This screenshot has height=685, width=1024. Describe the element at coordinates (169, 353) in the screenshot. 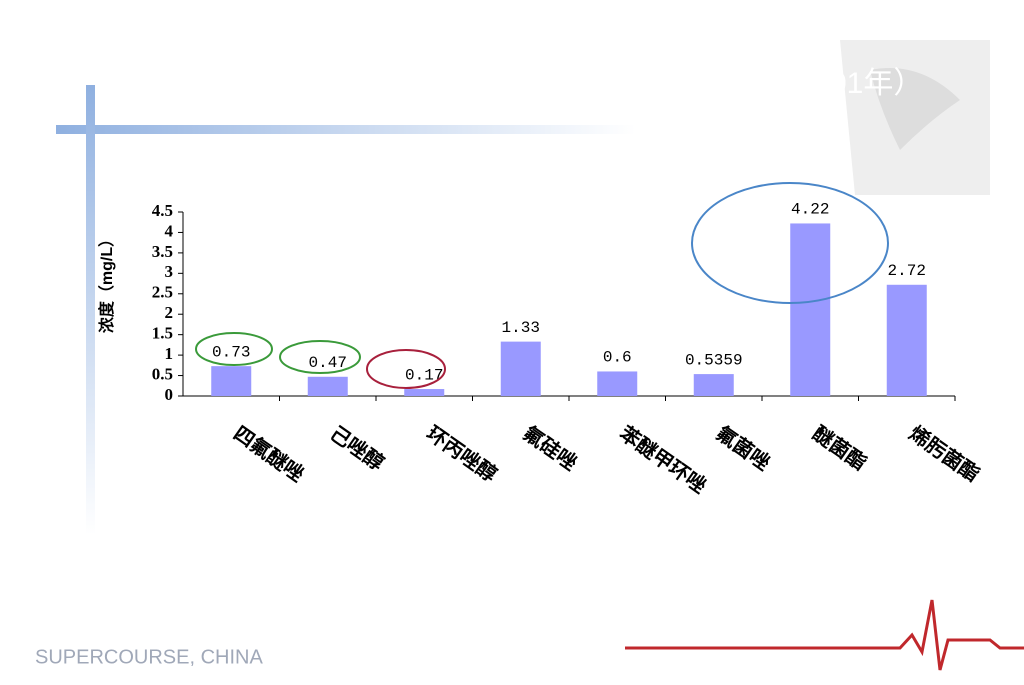

I see `y-tick-label: 1` at that location.